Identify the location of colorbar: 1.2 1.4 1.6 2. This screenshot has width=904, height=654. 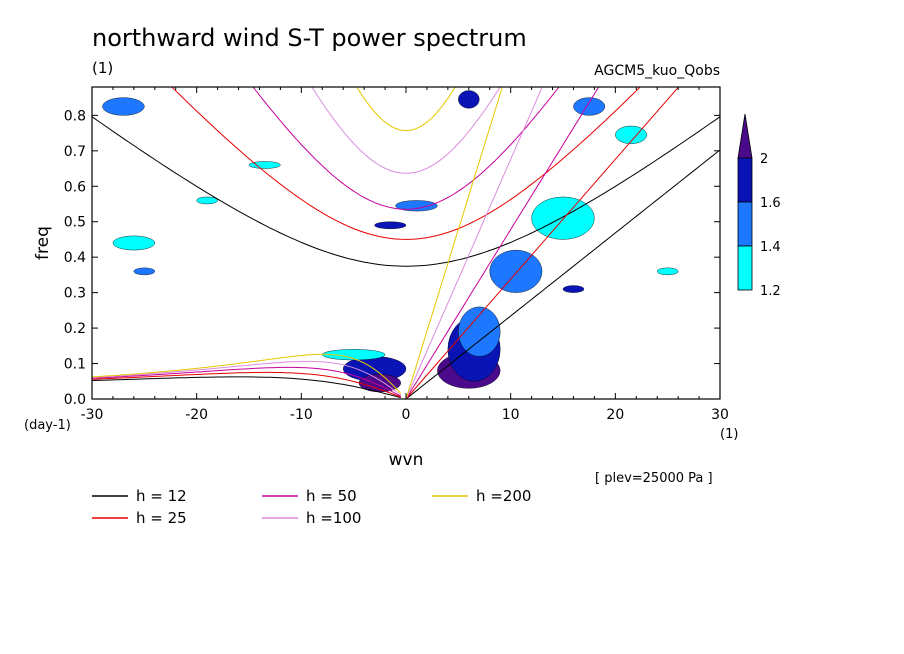
(759, 206).